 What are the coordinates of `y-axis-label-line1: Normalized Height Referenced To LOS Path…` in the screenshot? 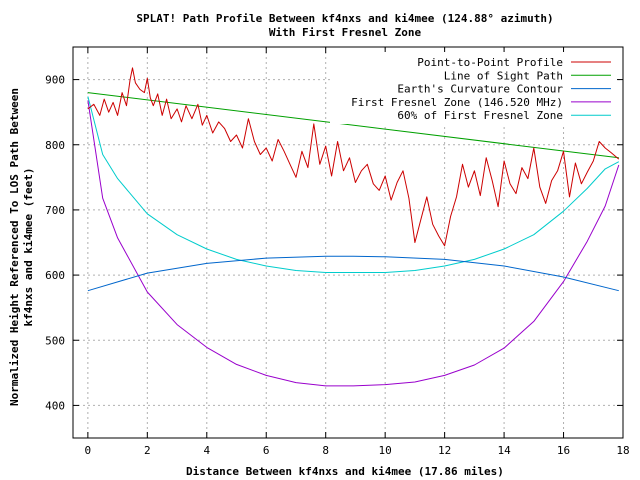 It's located at (14, 247).